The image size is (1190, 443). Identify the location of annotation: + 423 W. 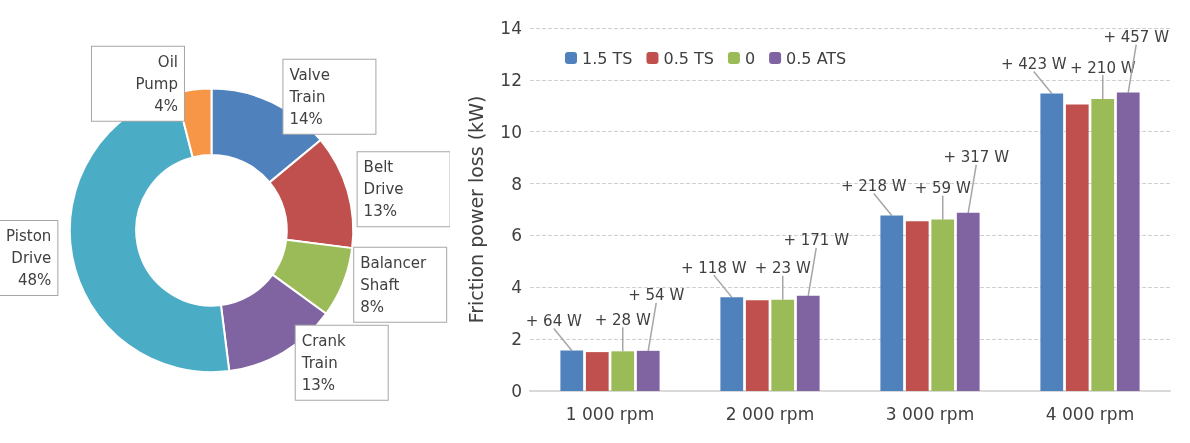
(1033, 64).